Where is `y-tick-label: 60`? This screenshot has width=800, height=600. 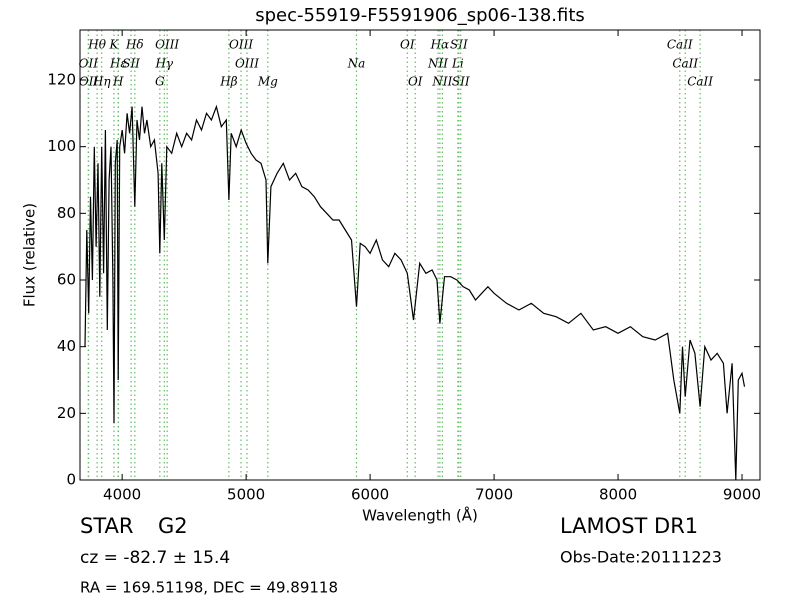 y-tick-label: 60 is located at coordinates (66, 280).